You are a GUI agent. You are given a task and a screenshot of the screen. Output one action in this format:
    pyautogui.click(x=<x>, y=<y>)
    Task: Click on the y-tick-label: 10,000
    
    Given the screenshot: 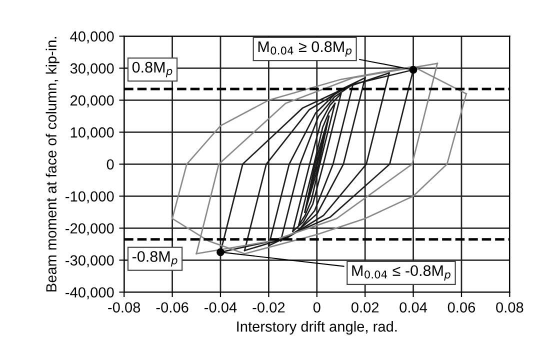 What is the action you would take?
    pyautogui.click(x=92, y=133)
    